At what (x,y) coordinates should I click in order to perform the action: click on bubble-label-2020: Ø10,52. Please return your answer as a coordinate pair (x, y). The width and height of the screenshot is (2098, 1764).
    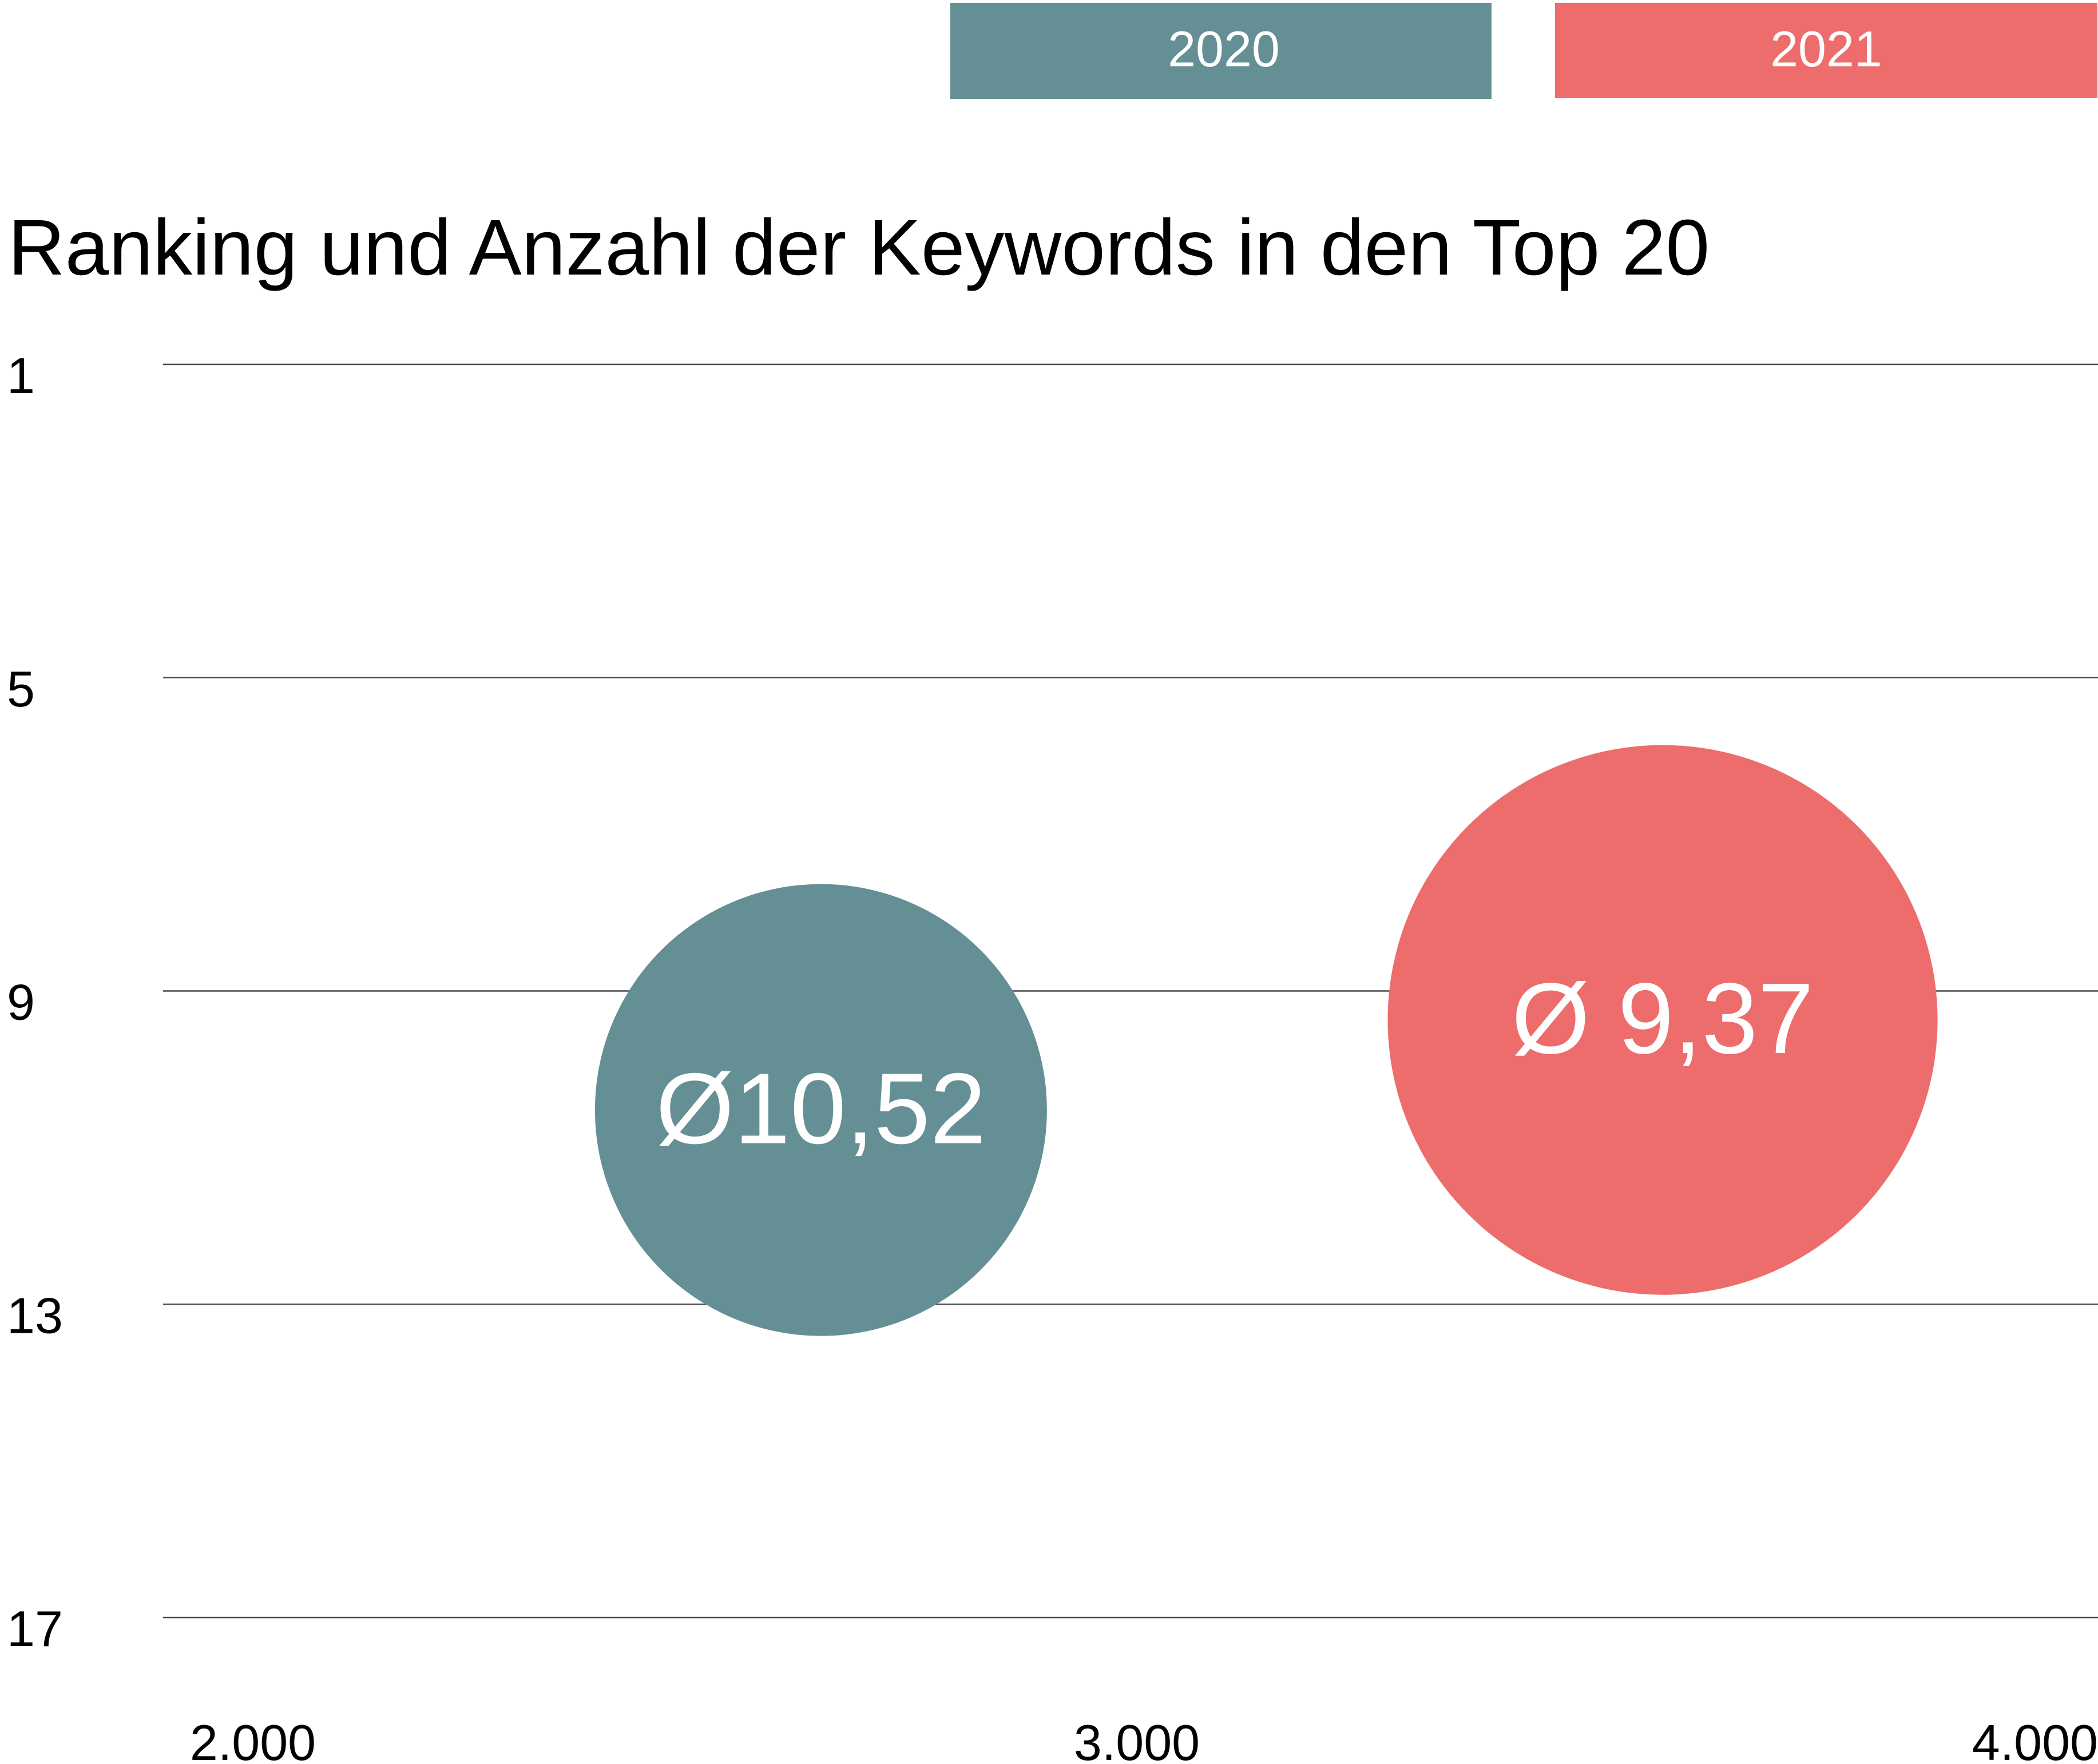
    Looking at the image, I should click on (821, 1109).